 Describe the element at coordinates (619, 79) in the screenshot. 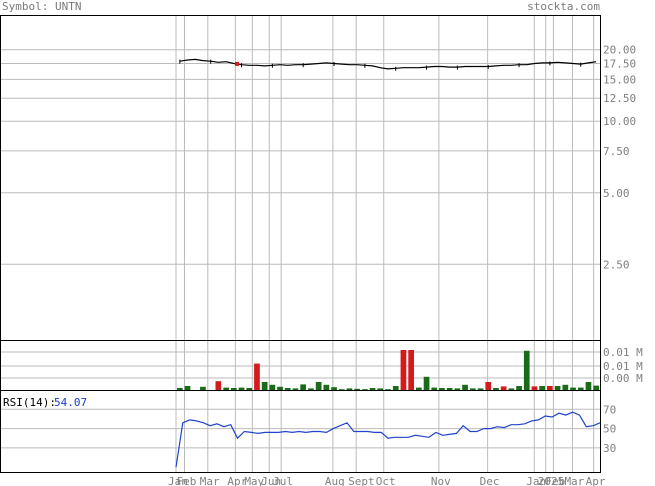

I see `price-y-tick-label: 15.00` at that location.